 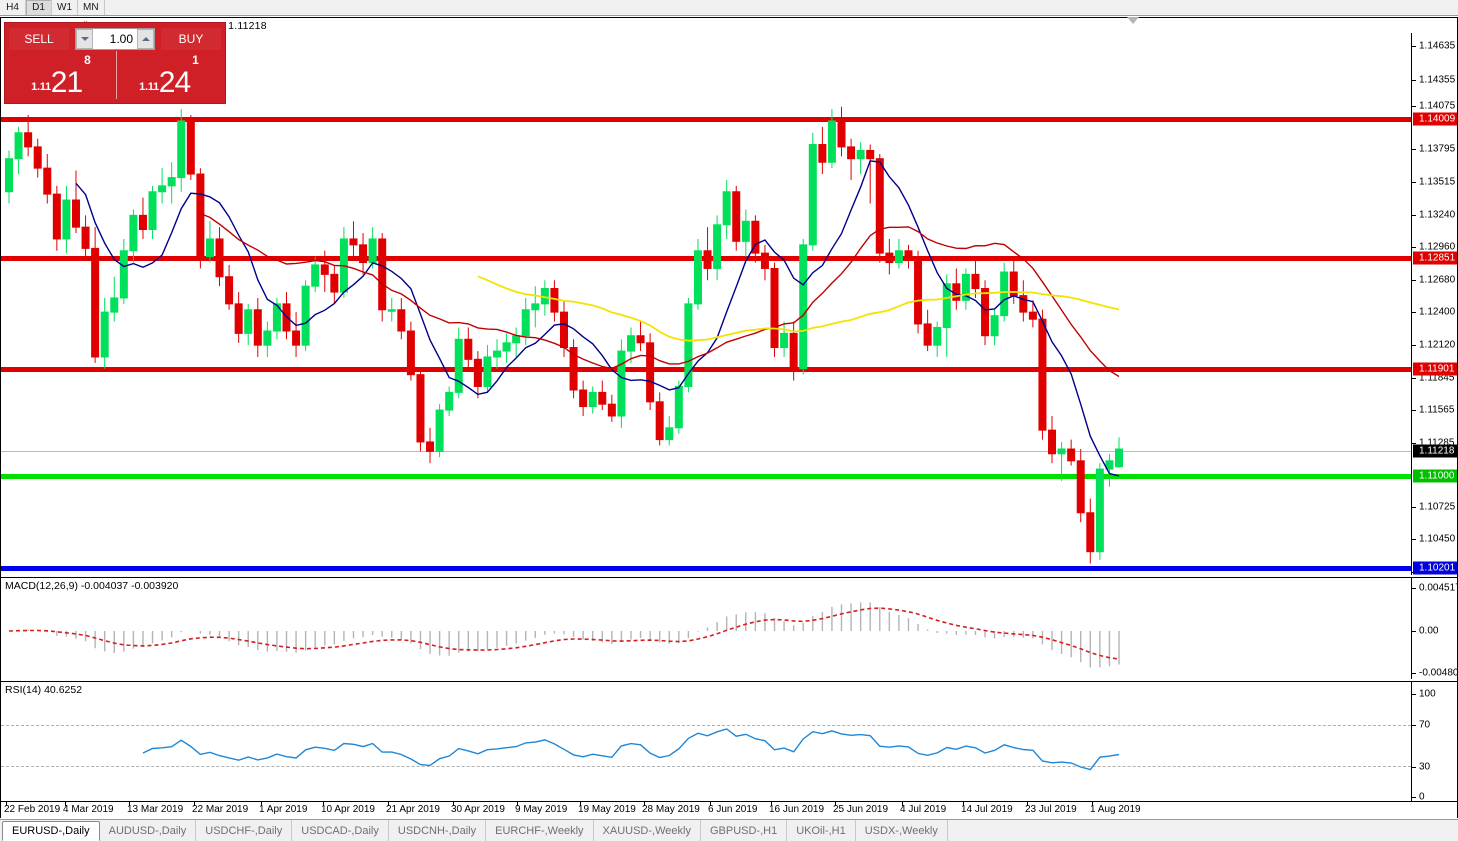 I want to click on buy-price-big: 24, so click(x=174, y=82).